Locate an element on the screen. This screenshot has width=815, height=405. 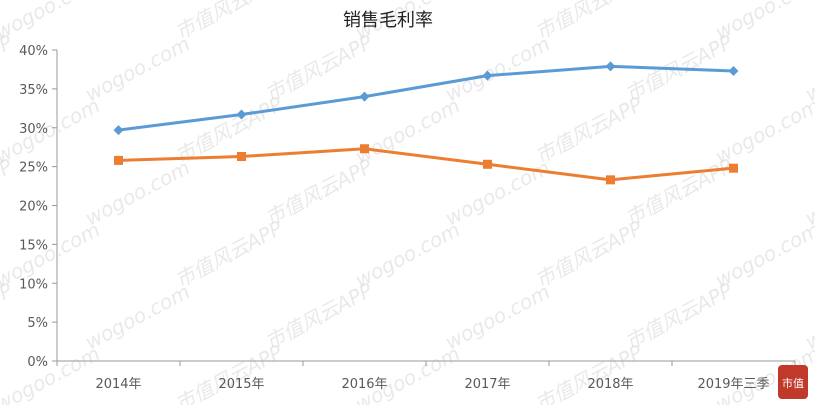
logo-text: 市值 is located at coordinates (793, 383).